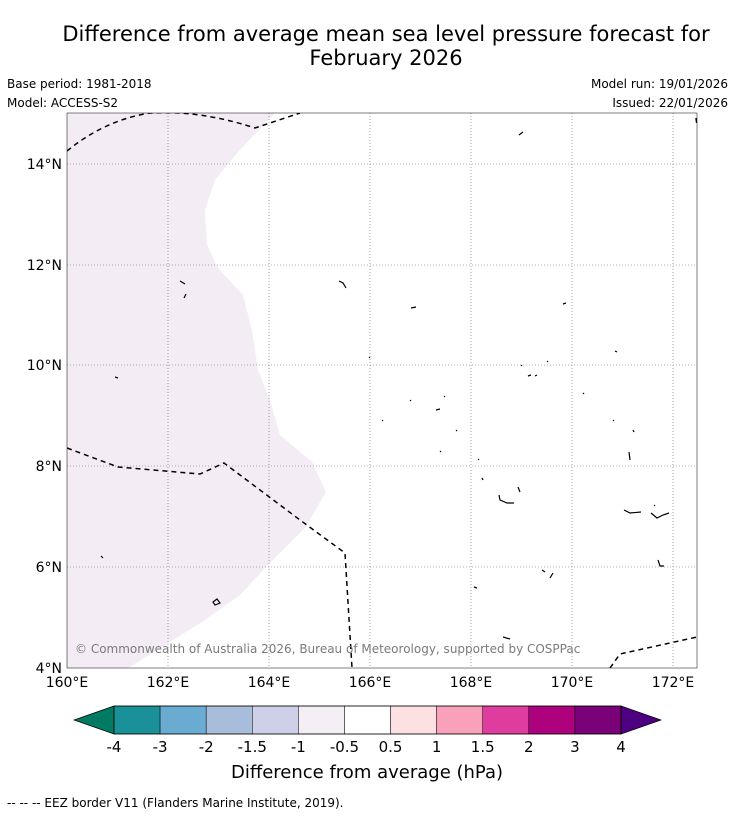 This screenshot has height=816, width=736. What do you see at coordinates (160, 747) in the screenshot?
I see `colorbar-tick-label: -3` at bounding box center [160, 747].